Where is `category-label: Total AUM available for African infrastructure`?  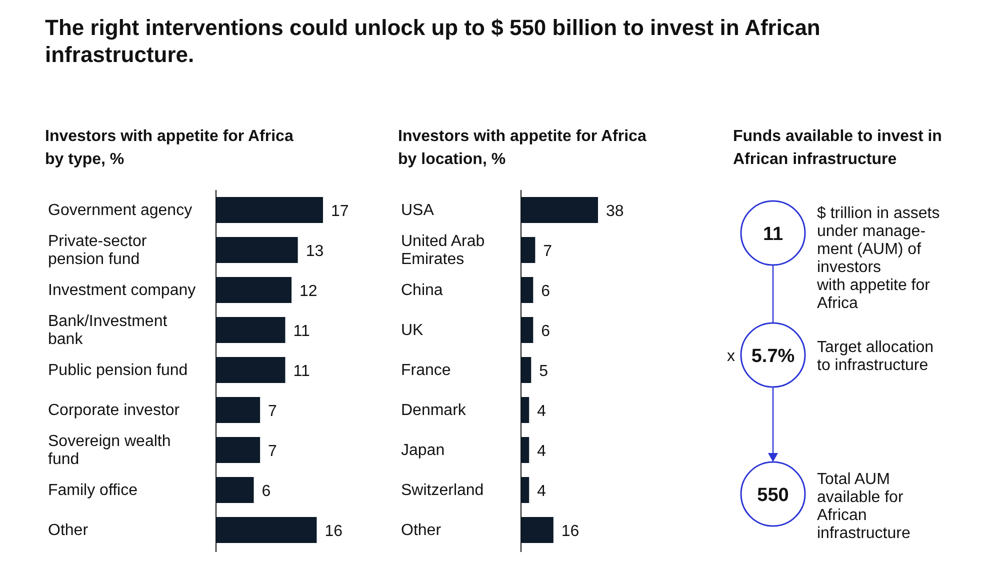 category-label: Total AUM available for African infrastructure is located at coordinates (863, 506).